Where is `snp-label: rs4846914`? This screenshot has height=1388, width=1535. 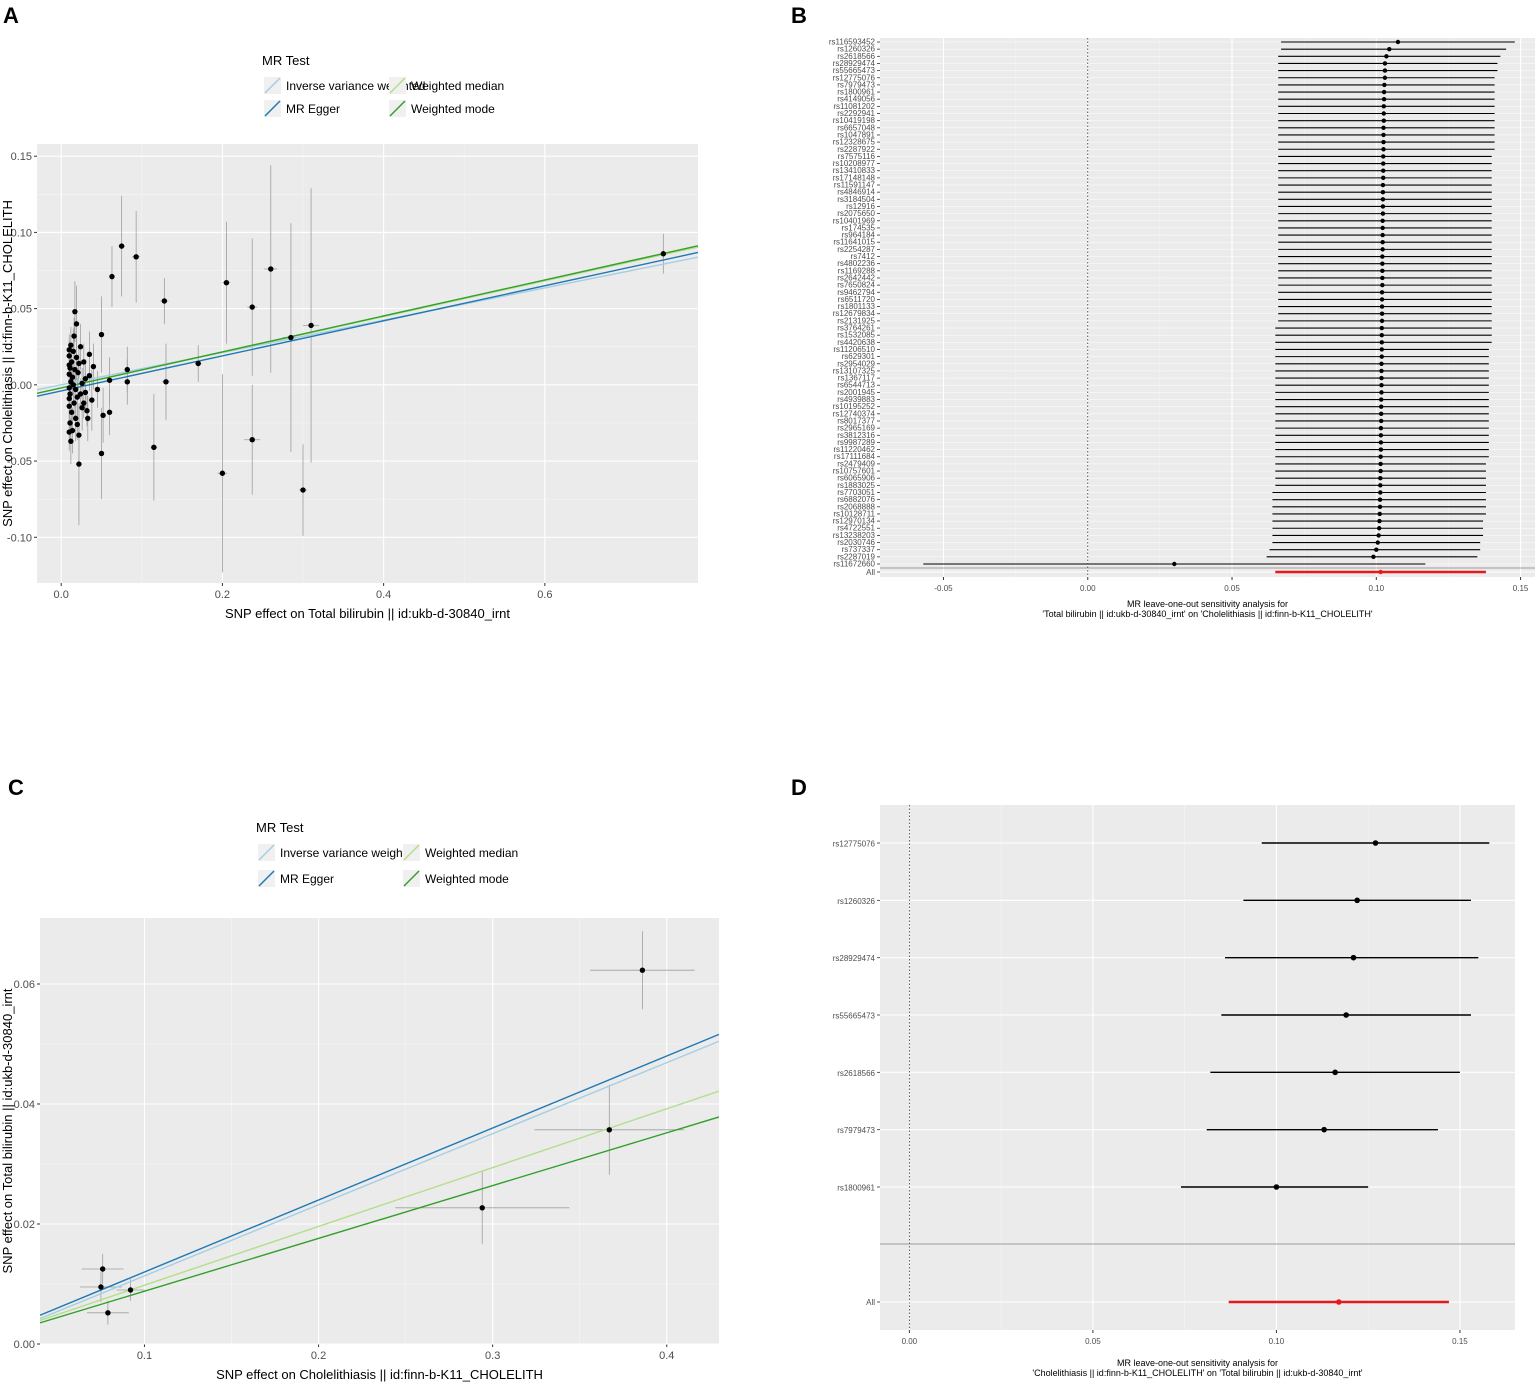
snp-label: rs4846914 is located at coordinates (856, 192).